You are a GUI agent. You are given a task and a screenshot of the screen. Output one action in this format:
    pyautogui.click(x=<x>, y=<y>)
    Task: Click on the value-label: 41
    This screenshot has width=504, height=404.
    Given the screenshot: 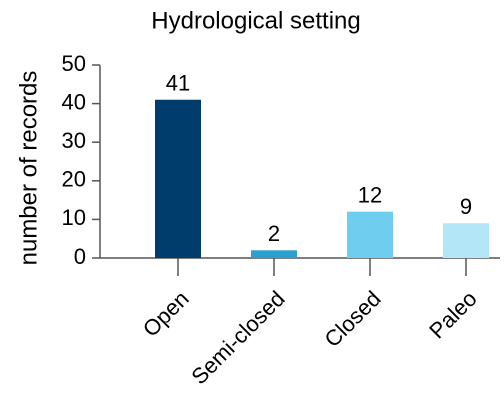 What is the action you would take?
    pyautogui.click(x=178, y=83)
    